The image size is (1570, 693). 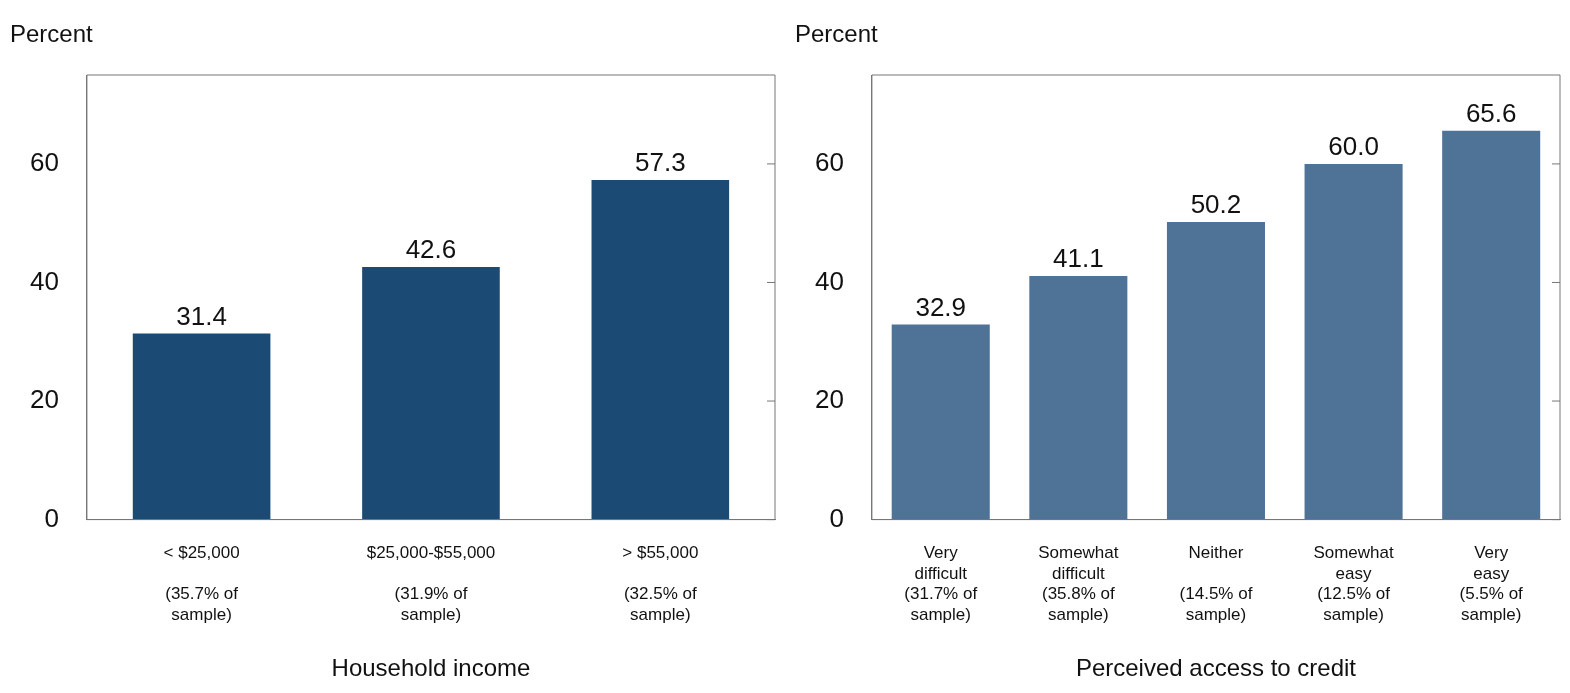 What do you see at coordinates (1078, 258) in the screenshot?
I see `data-label: 41.1` at bounding box center [1078, 258].